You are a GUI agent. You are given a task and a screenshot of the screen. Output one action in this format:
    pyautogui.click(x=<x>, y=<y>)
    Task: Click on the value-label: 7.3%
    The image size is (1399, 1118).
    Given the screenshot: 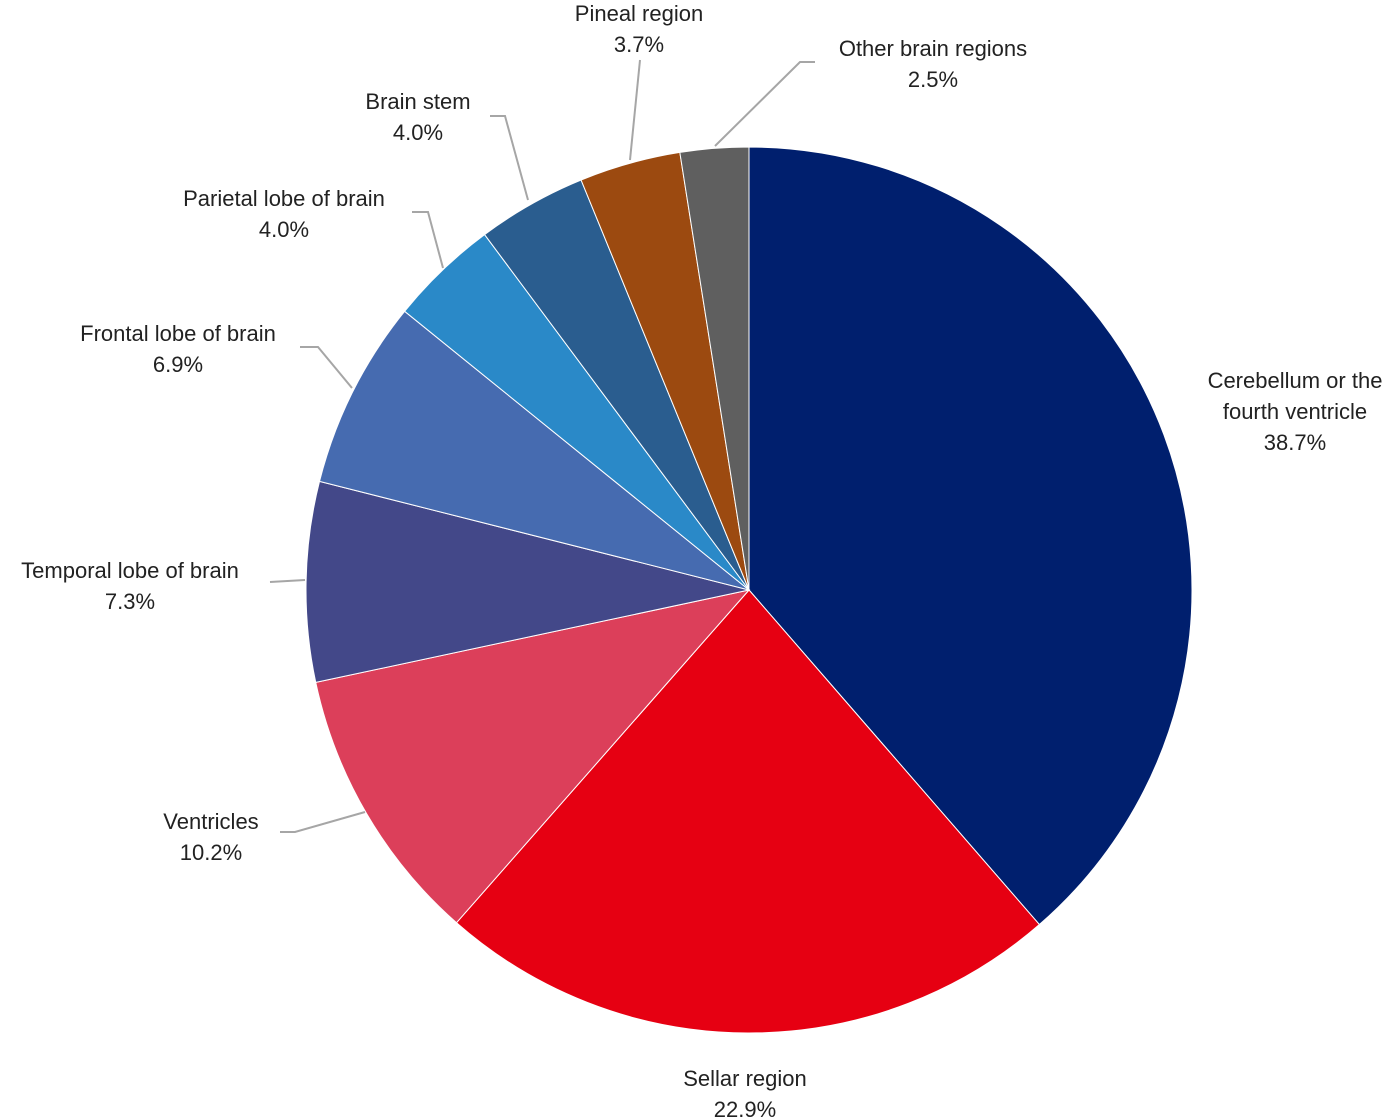 What is the action you would take?
    pyautogui.click(x=130, y=601)
    